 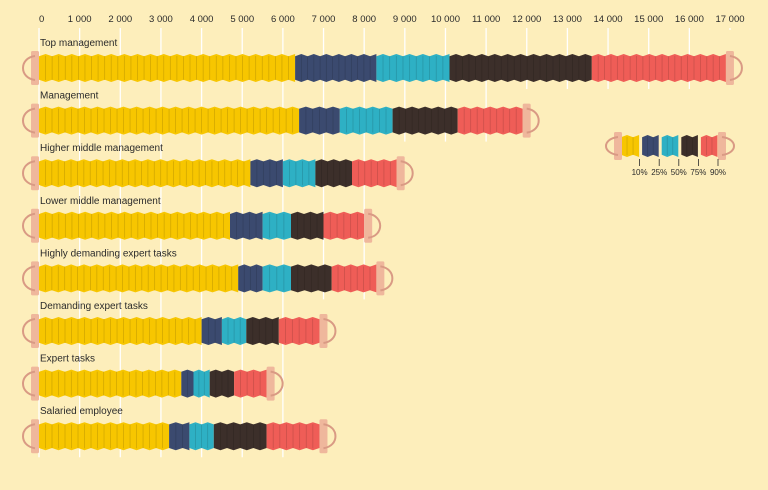 I want to click on legend-label: 10%, so click(x=640, y=172).